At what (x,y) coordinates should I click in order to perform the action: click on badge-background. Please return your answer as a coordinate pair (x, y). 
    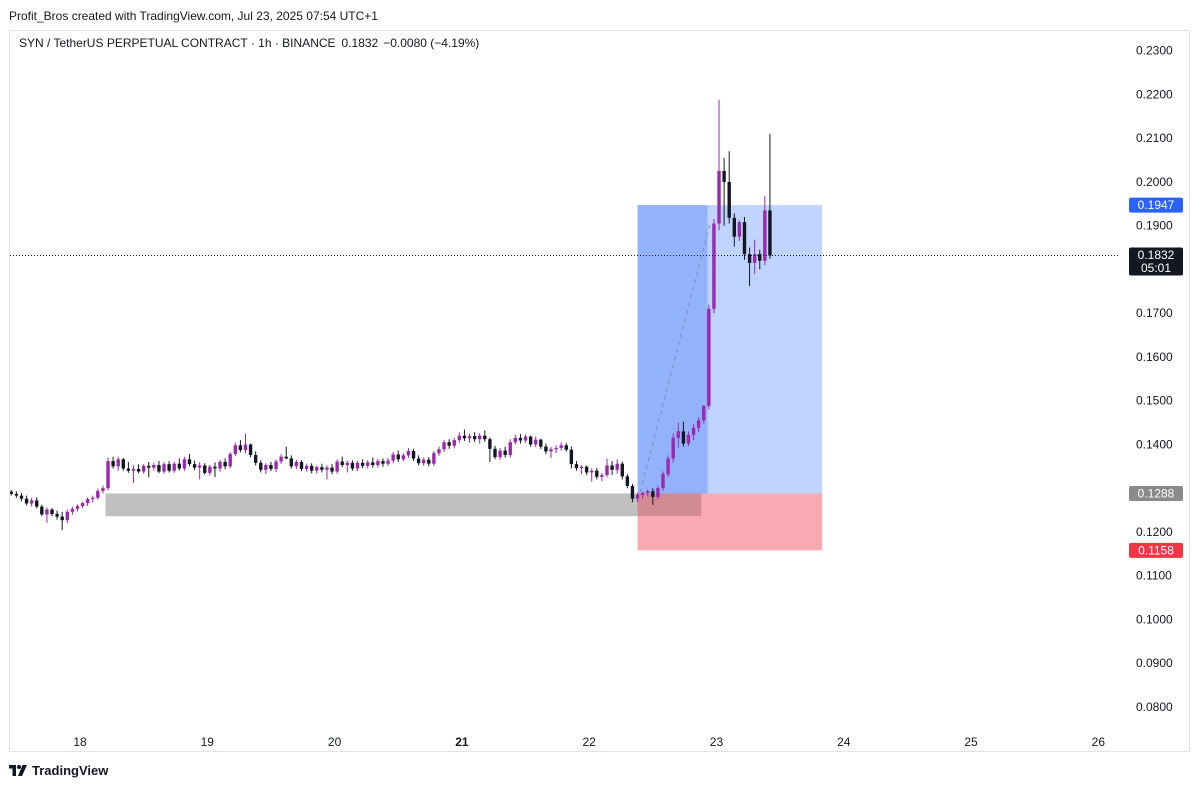
    Looking at the image, I should click on (1156, 205).